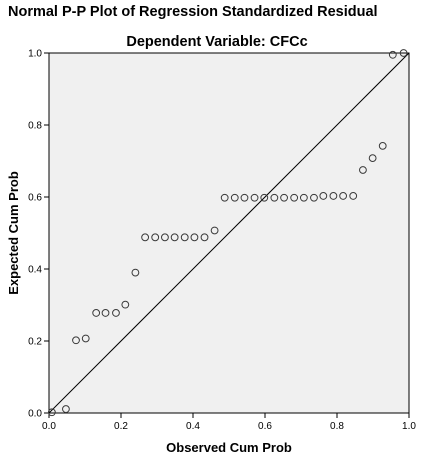 This screenshot has width=425, height=458. Describe the element at coordinates (193, 426) in the screenshot. I see `x-tick-label: 0.4` at that location.